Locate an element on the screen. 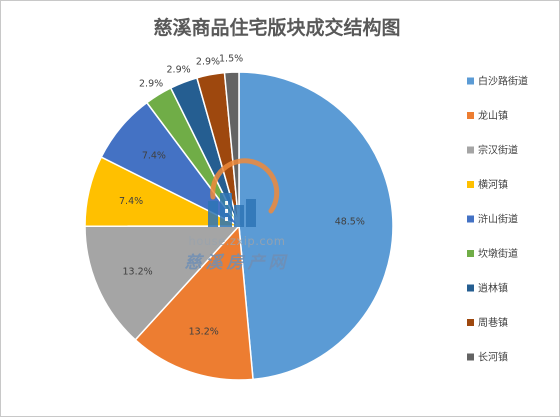 The width and height of the screenshot is (560, 417). legend-label-8: 周巷镇 is located at coordinates (493, 322).